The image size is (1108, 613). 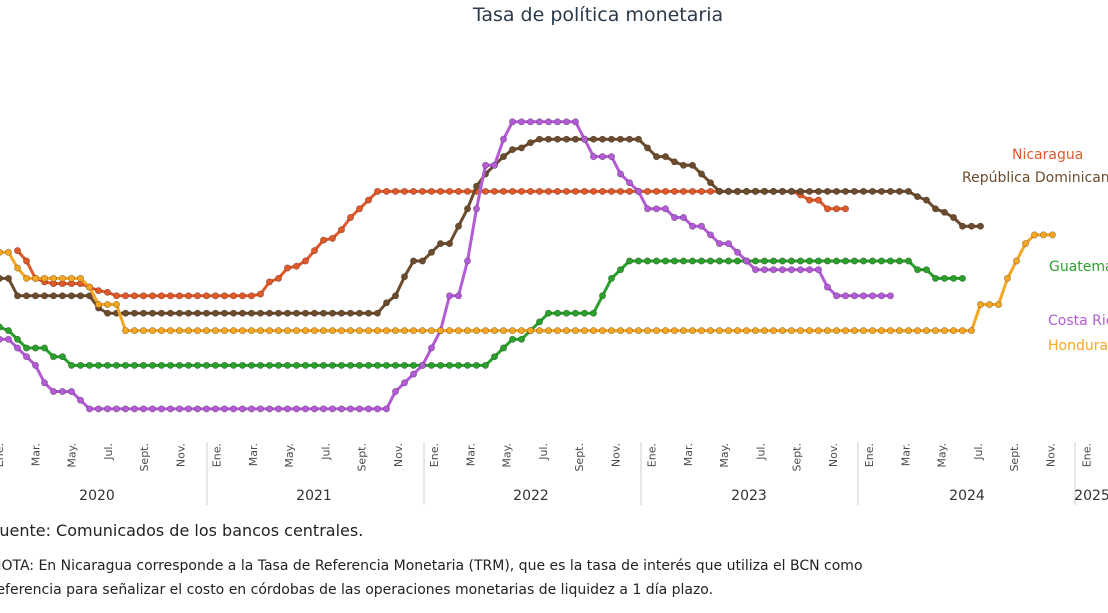 What do you see at coordinates (833, 455) in the screenshot?
I see `x-tick-label: Nov.` at bounding box center [833, 455].